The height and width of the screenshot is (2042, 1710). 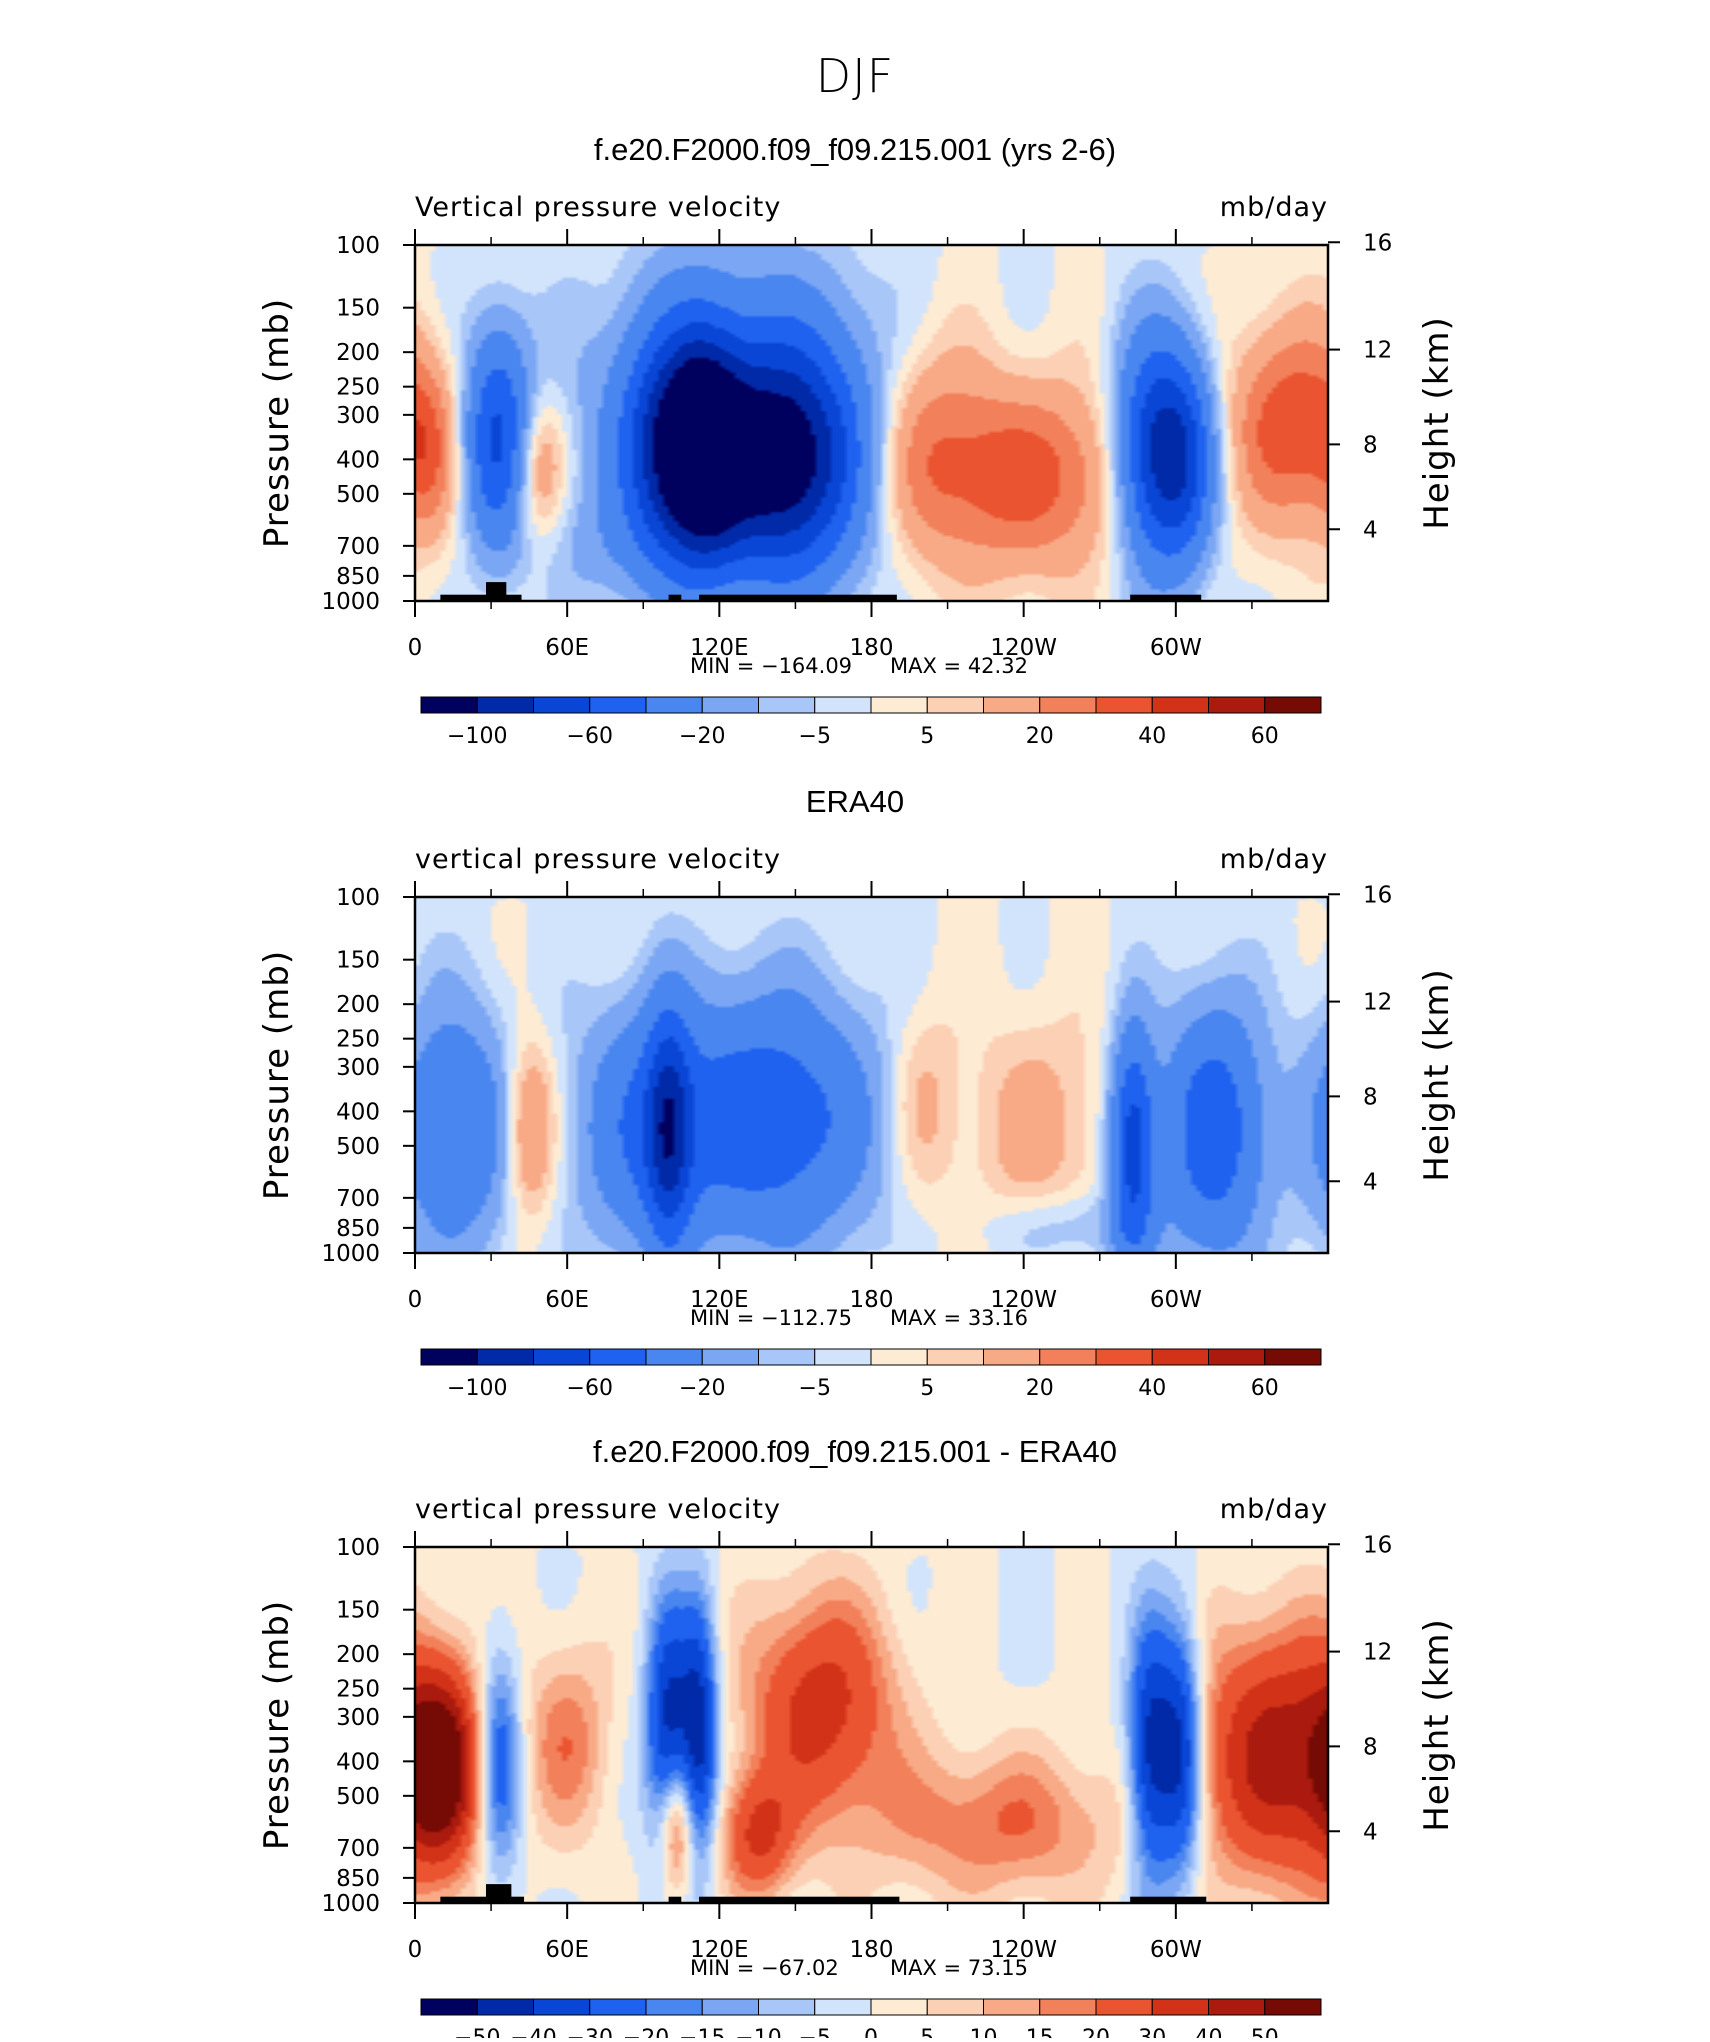 I want to click on colorbar-label: −15, so click(x=702, y=2032).